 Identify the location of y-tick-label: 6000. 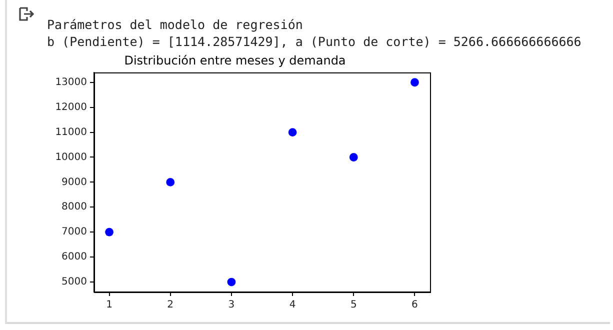
(74, 257).